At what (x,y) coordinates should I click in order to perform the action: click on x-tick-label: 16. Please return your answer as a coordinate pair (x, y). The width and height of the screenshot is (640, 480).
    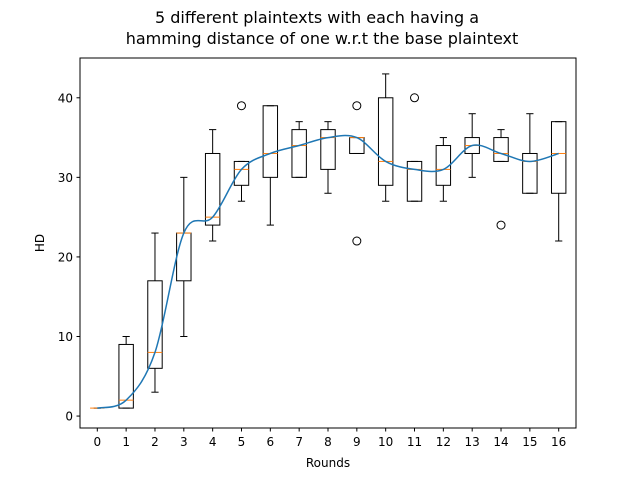
    Looking at the image, I should click on (558, 442).